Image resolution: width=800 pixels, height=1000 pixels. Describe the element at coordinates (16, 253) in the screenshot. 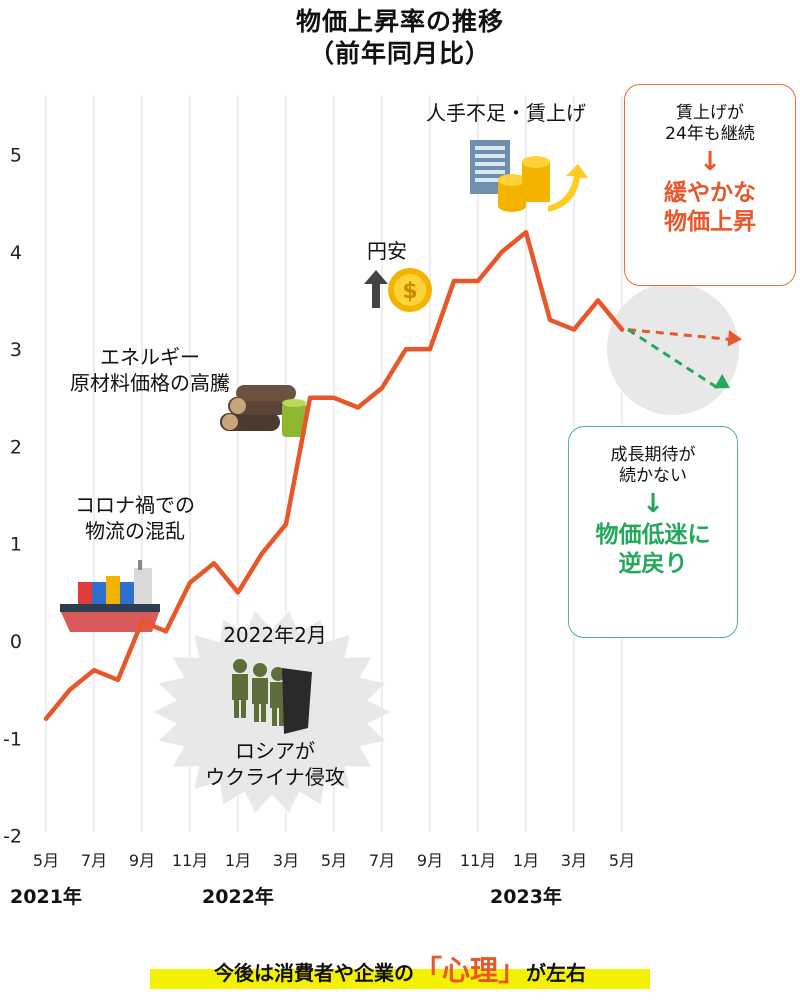

I see `y-tick-label: 4` at that location.